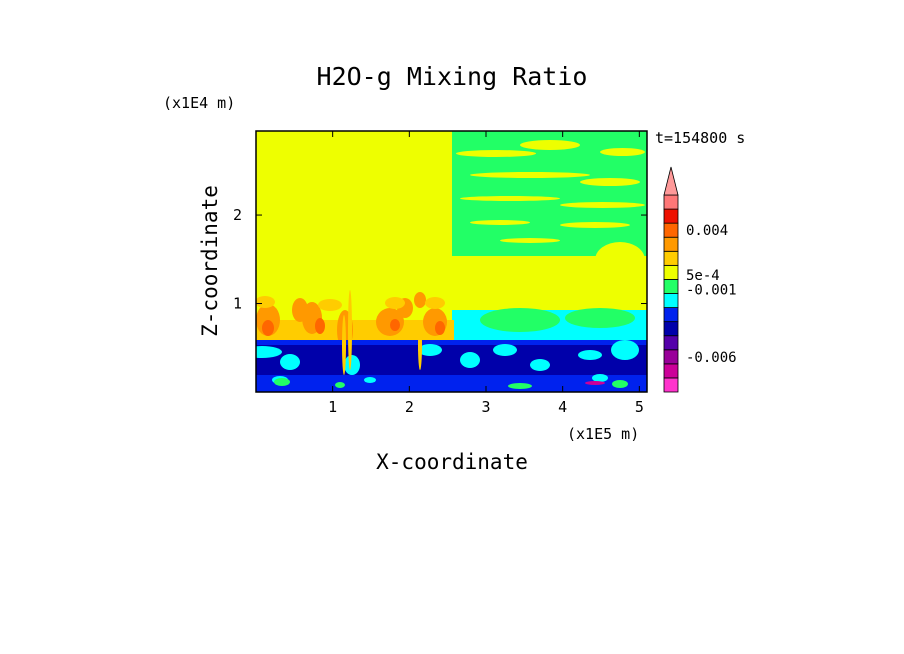 This screenshot has width=904, height=654. Describe the element at coordinates (199, 103) in the screenshot. I see `y-unit-label: (x1E4 m)` at that location.